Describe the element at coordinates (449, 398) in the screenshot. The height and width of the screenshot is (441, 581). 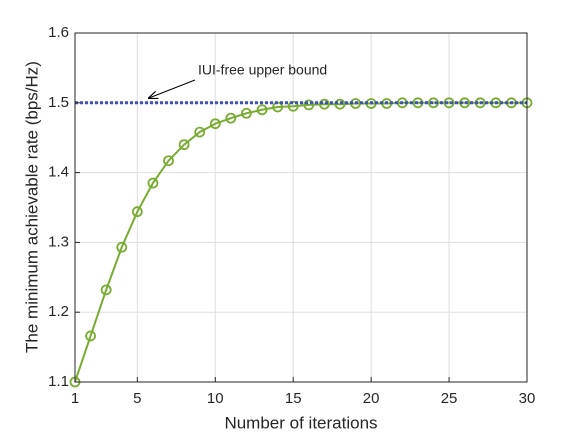
I see `x-tick-label: 25` at that location.